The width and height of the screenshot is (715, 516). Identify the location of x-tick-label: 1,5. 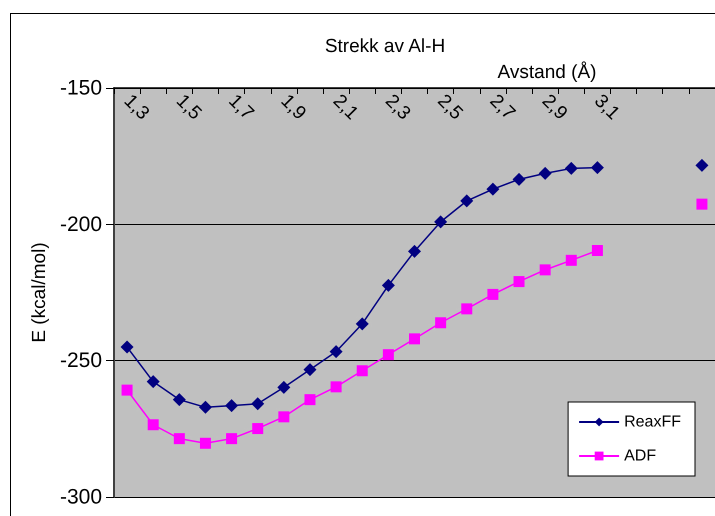
(189, 107).